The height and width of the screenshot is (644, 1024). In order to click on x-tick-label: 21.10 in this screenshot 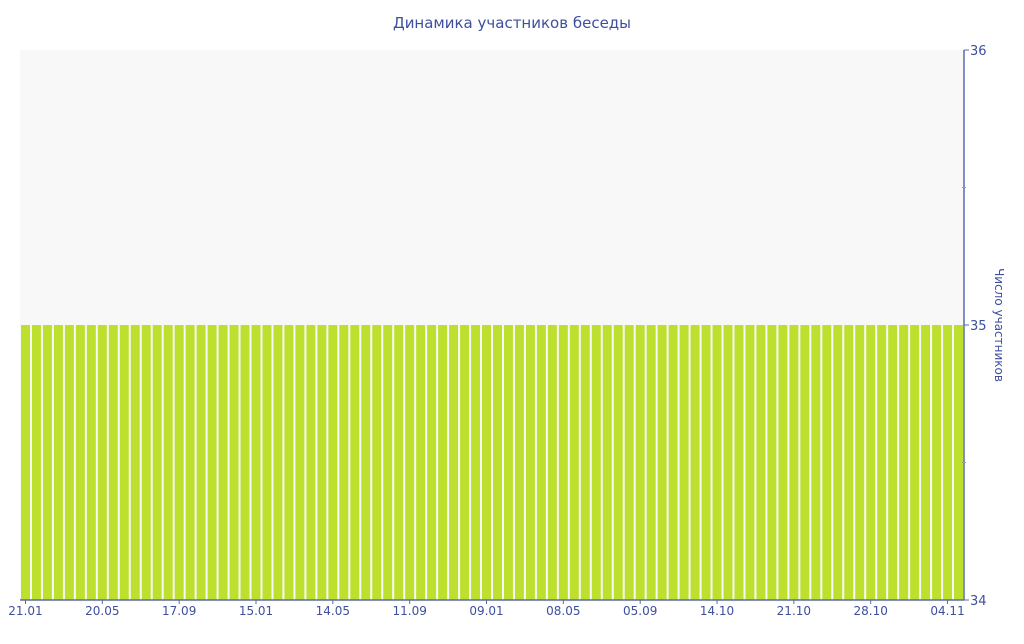, I will do `click(794, 611)`.